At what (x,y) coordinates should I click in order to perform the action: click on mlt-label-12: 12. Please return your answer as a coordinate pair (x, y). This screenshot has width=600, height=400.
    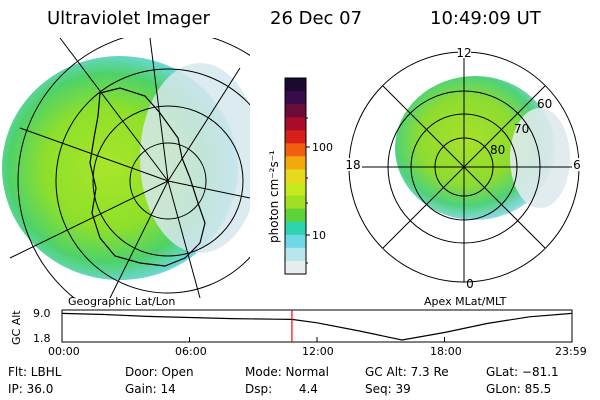
    Looking at the image, I should click on (463, 53).